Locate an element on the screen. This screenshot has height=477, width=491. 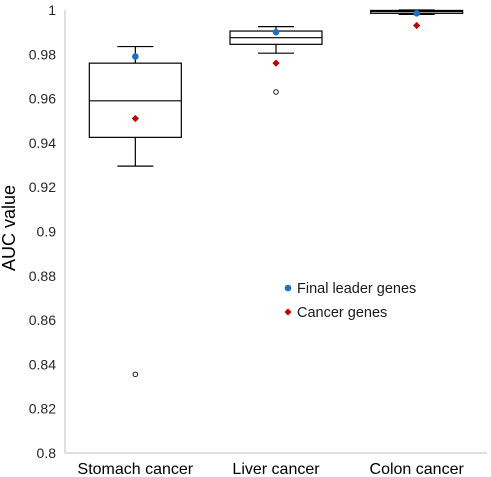
y-tick-label: 0.88 is located at coordinates (42, 276).